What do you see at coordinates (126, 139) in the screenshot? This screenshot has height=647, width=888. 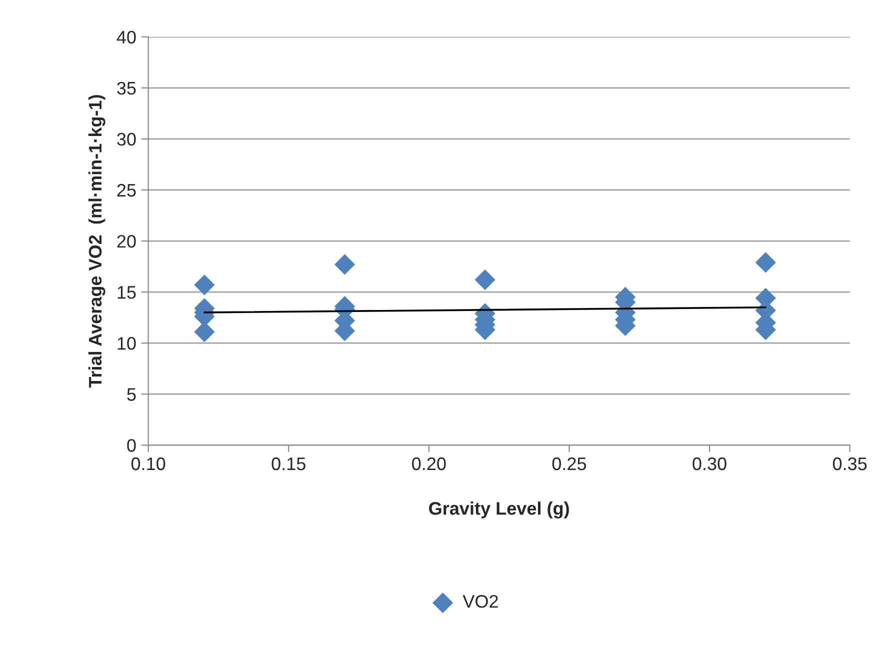 I see `y-tick-label: 30` at bounding box center [126, 139].